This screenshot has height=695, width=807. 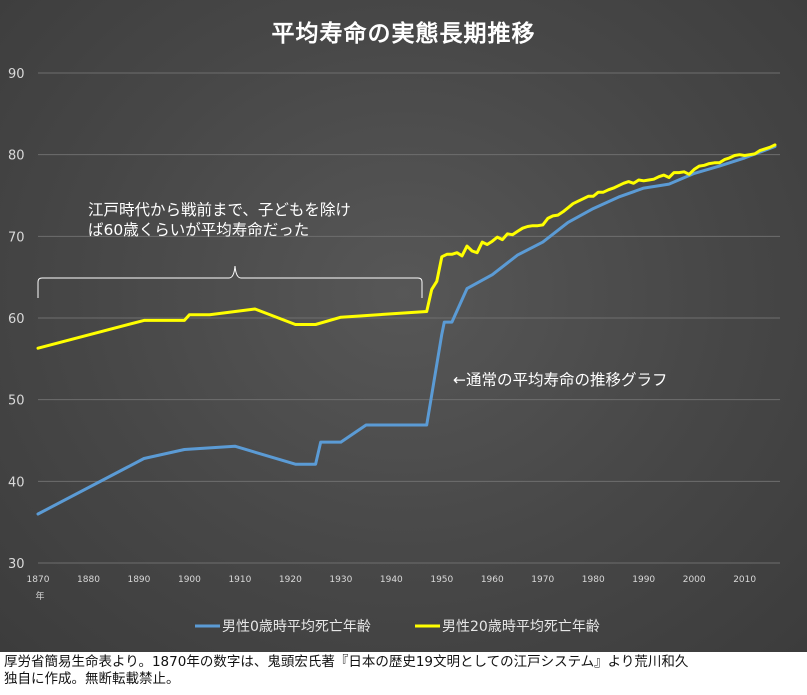 What do you see at coordinates (16, 564) in the screenshot?
I see `y-tick-label-30: 30` at bounding box center [16, 564].